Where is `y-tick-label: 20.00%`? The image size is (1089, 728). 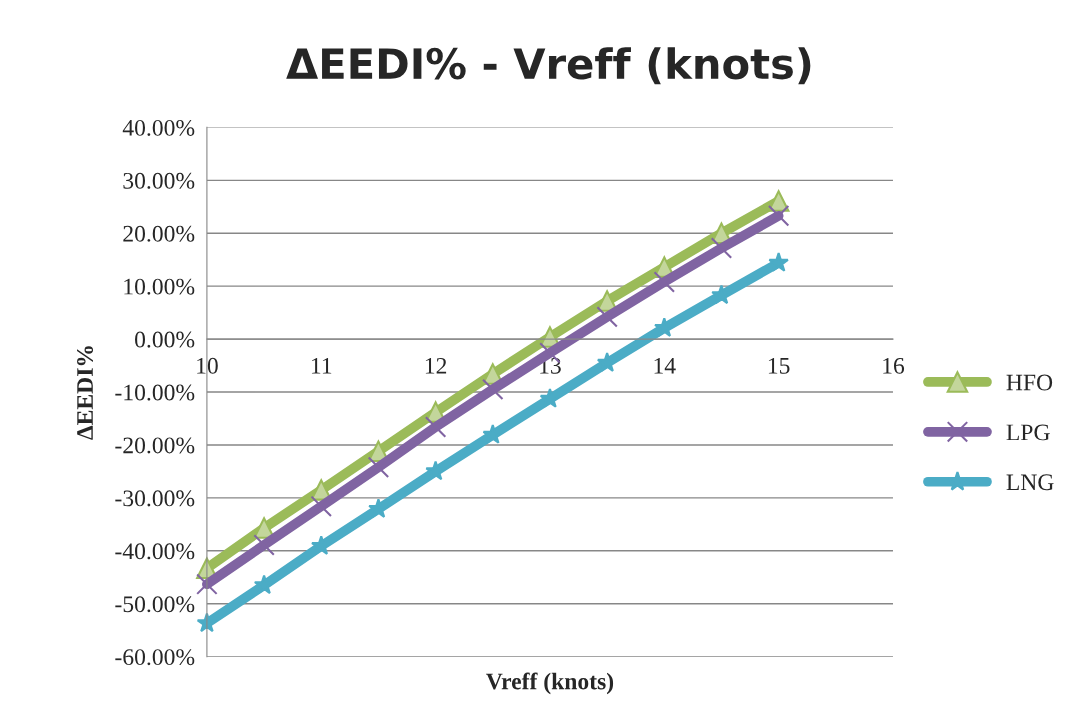
y-tick-label: 20.00% is located at coordinates (159, 233).